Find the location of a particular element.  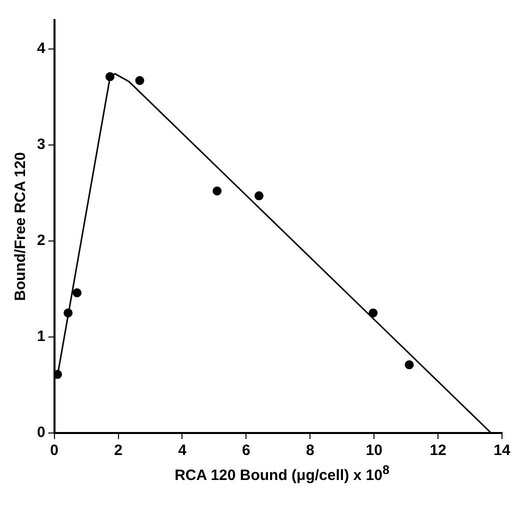

y-tick-label: 4 is located at coordinates (41, 48).